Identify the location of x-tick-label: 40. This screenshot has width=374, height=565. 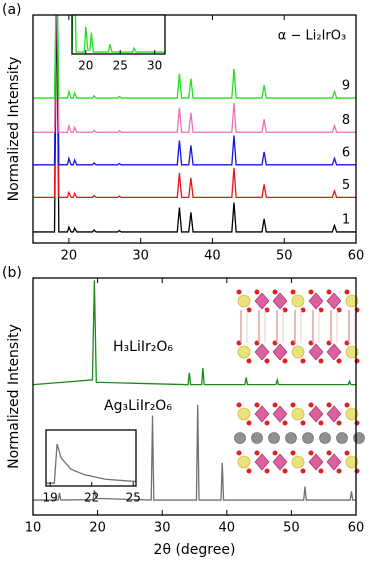
(212, 256).